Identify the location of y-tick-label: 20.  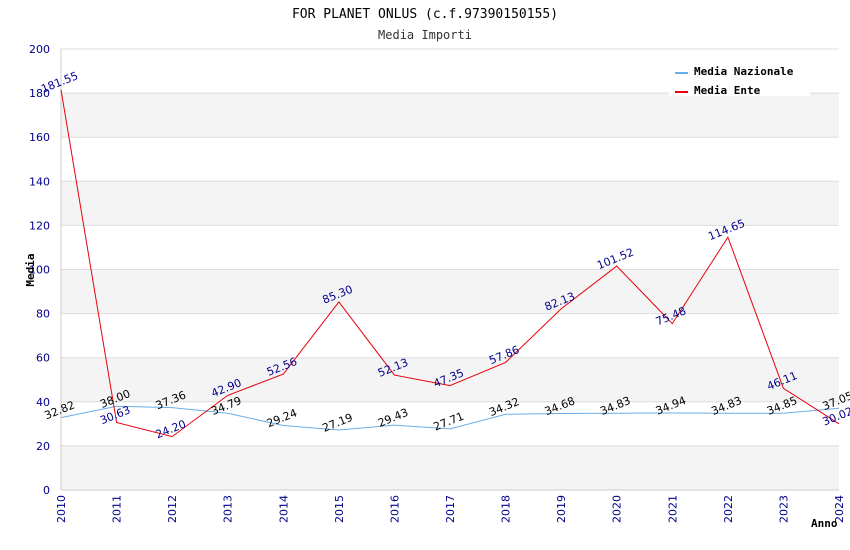
(43, 446).